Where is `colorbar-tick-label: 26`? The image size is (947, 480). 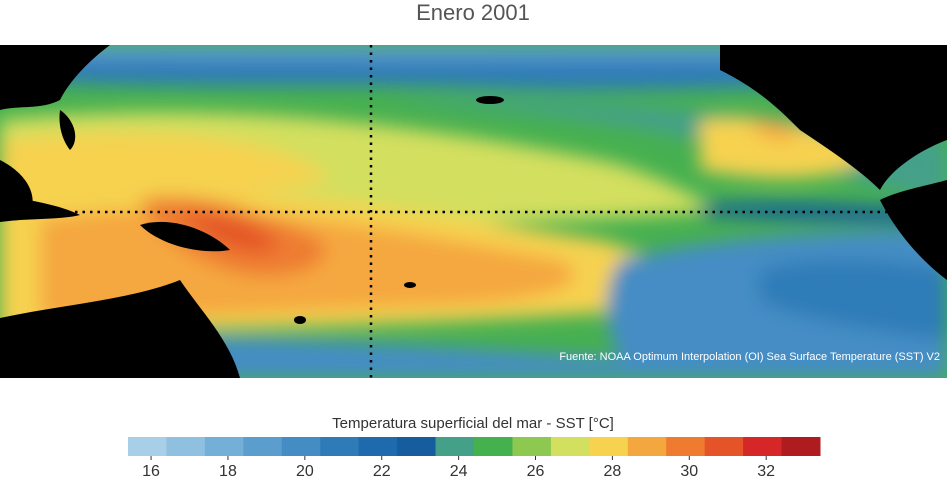 colorbar-tick-label: 26 is located at coordinates (536, 471).